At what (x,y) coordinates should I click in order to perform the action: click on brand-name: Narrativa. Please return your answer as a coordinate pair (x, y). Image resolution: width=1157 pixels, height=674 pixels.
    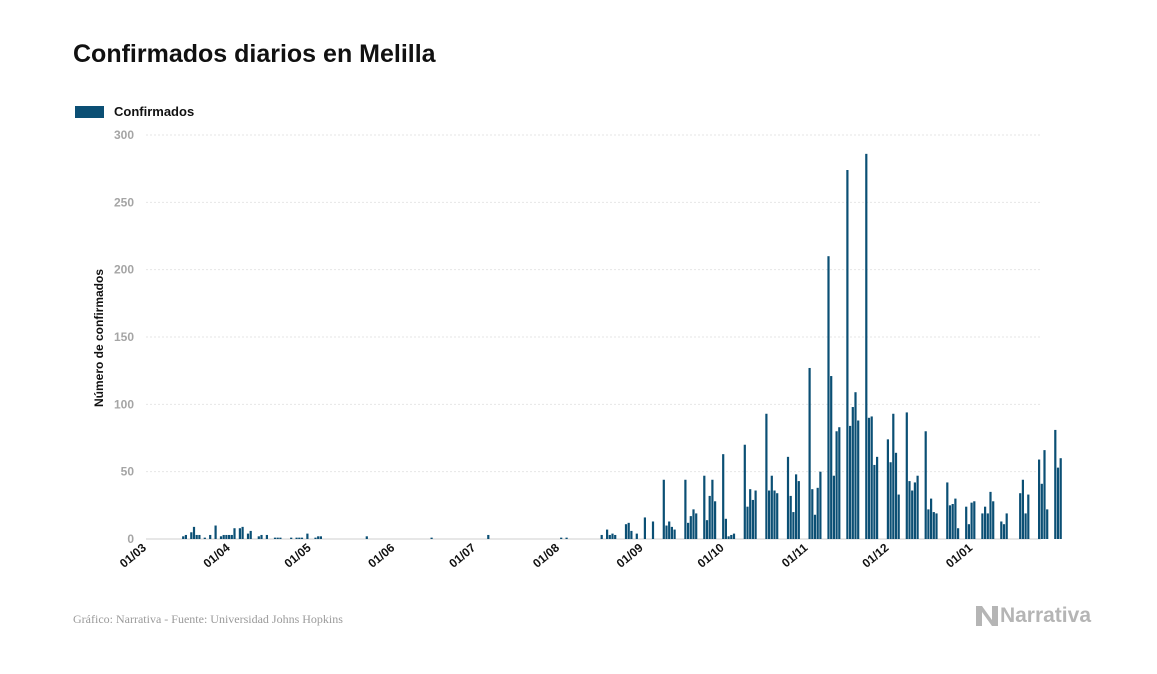
    Looking at the image, I should click on (1045, 615).